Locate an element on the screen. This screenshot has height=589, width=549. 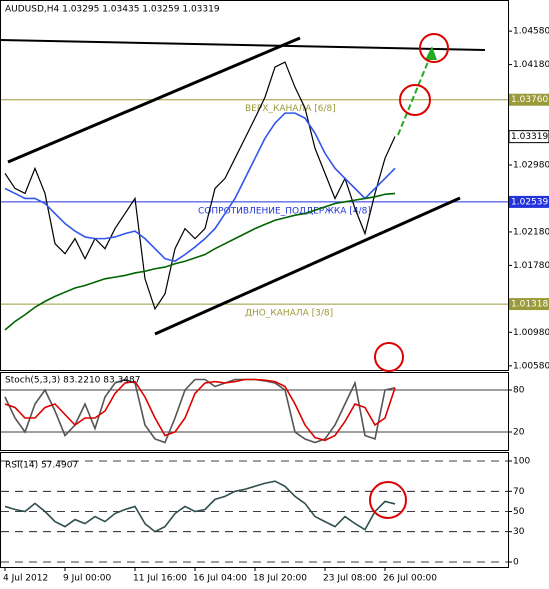
y-tick-label: 1.00980 is located at coordinates (531, 333).